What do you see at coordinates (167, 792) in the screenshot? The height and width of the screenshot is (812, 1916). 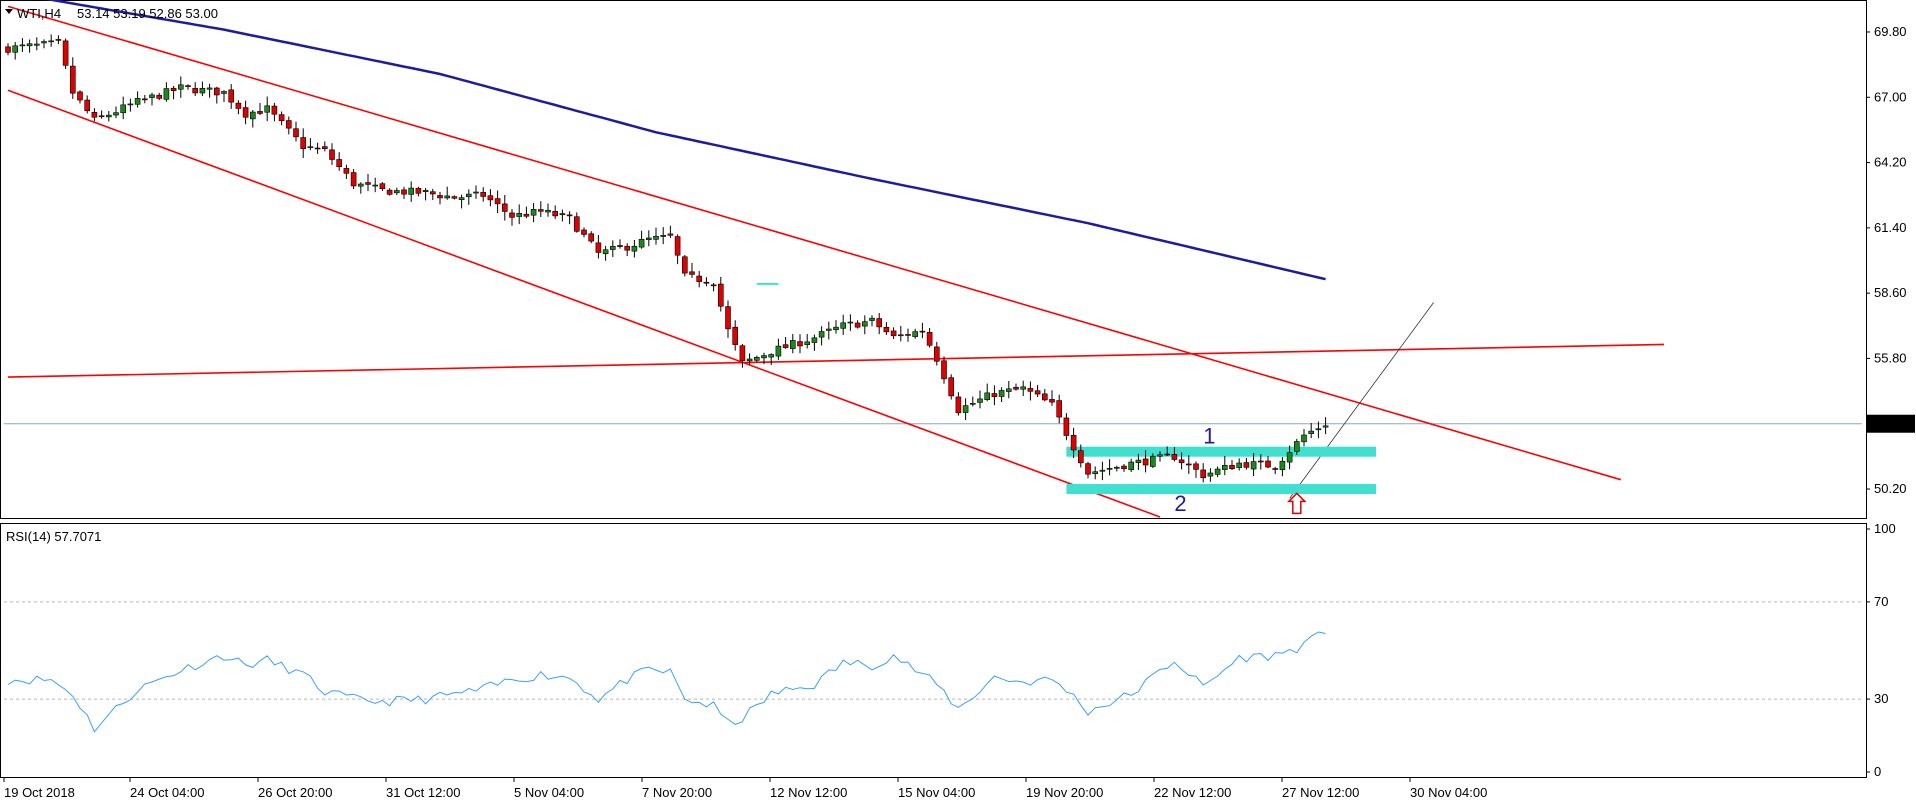 I see `time-tick-label: 24 Oct 04:00` at bounding box center [167, 792].